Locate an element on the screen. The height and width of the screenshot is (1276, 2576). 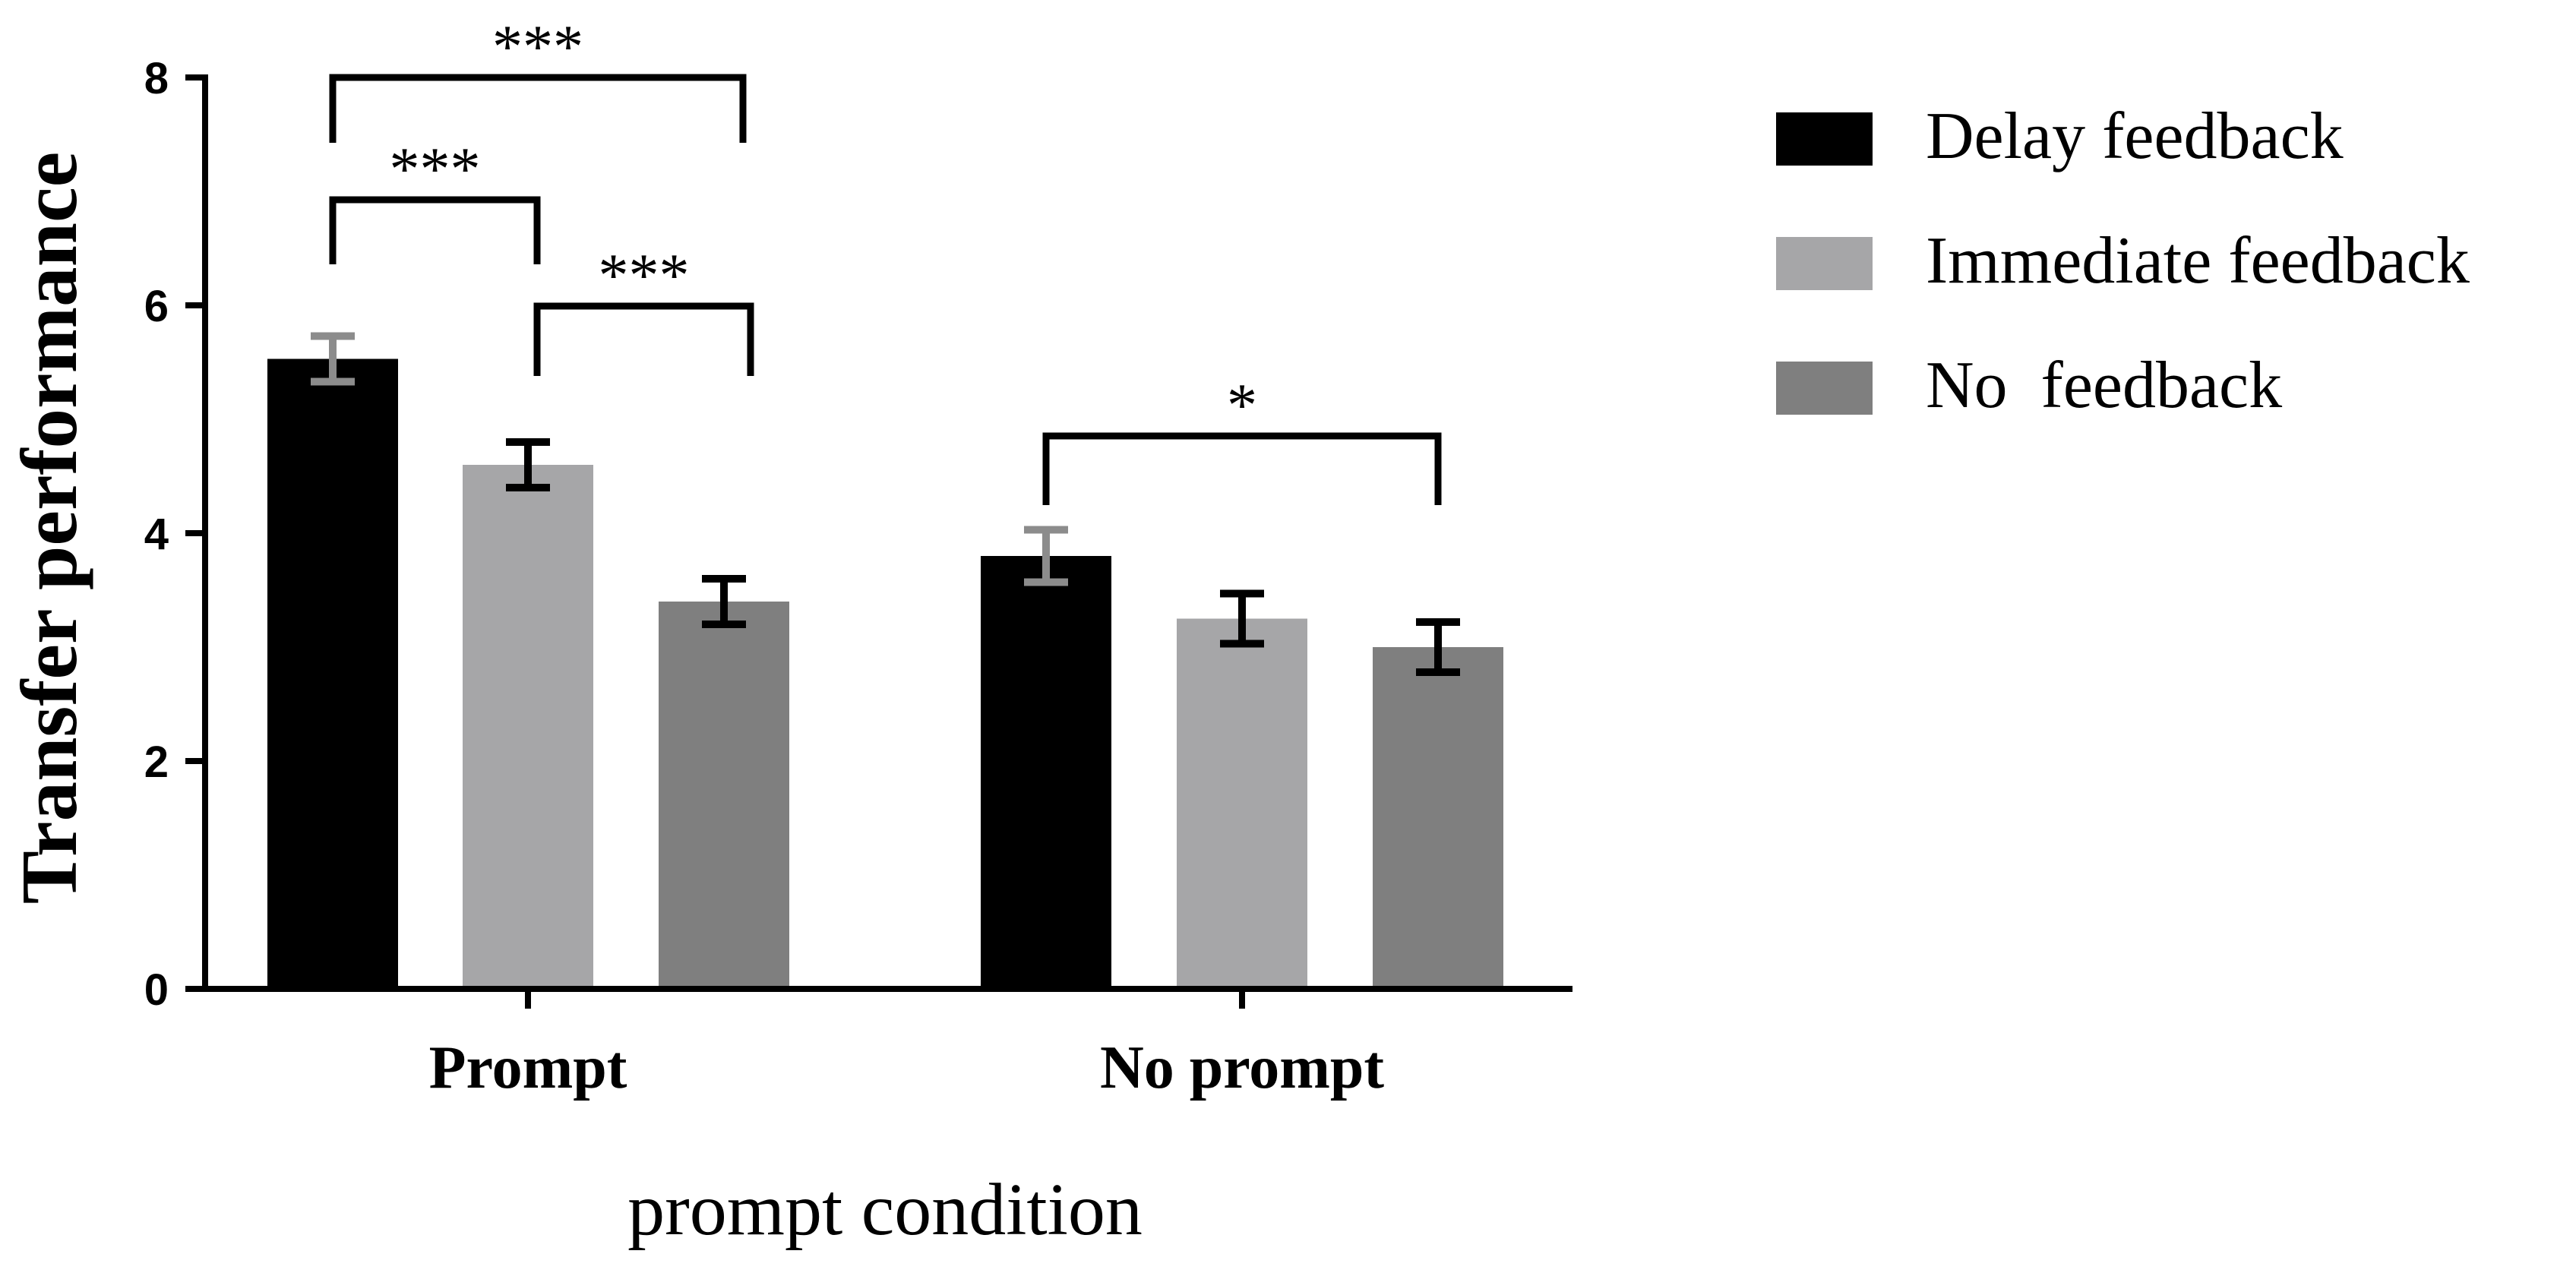
x-axis-title: prompt condition is located at coordinates (885, 1210).